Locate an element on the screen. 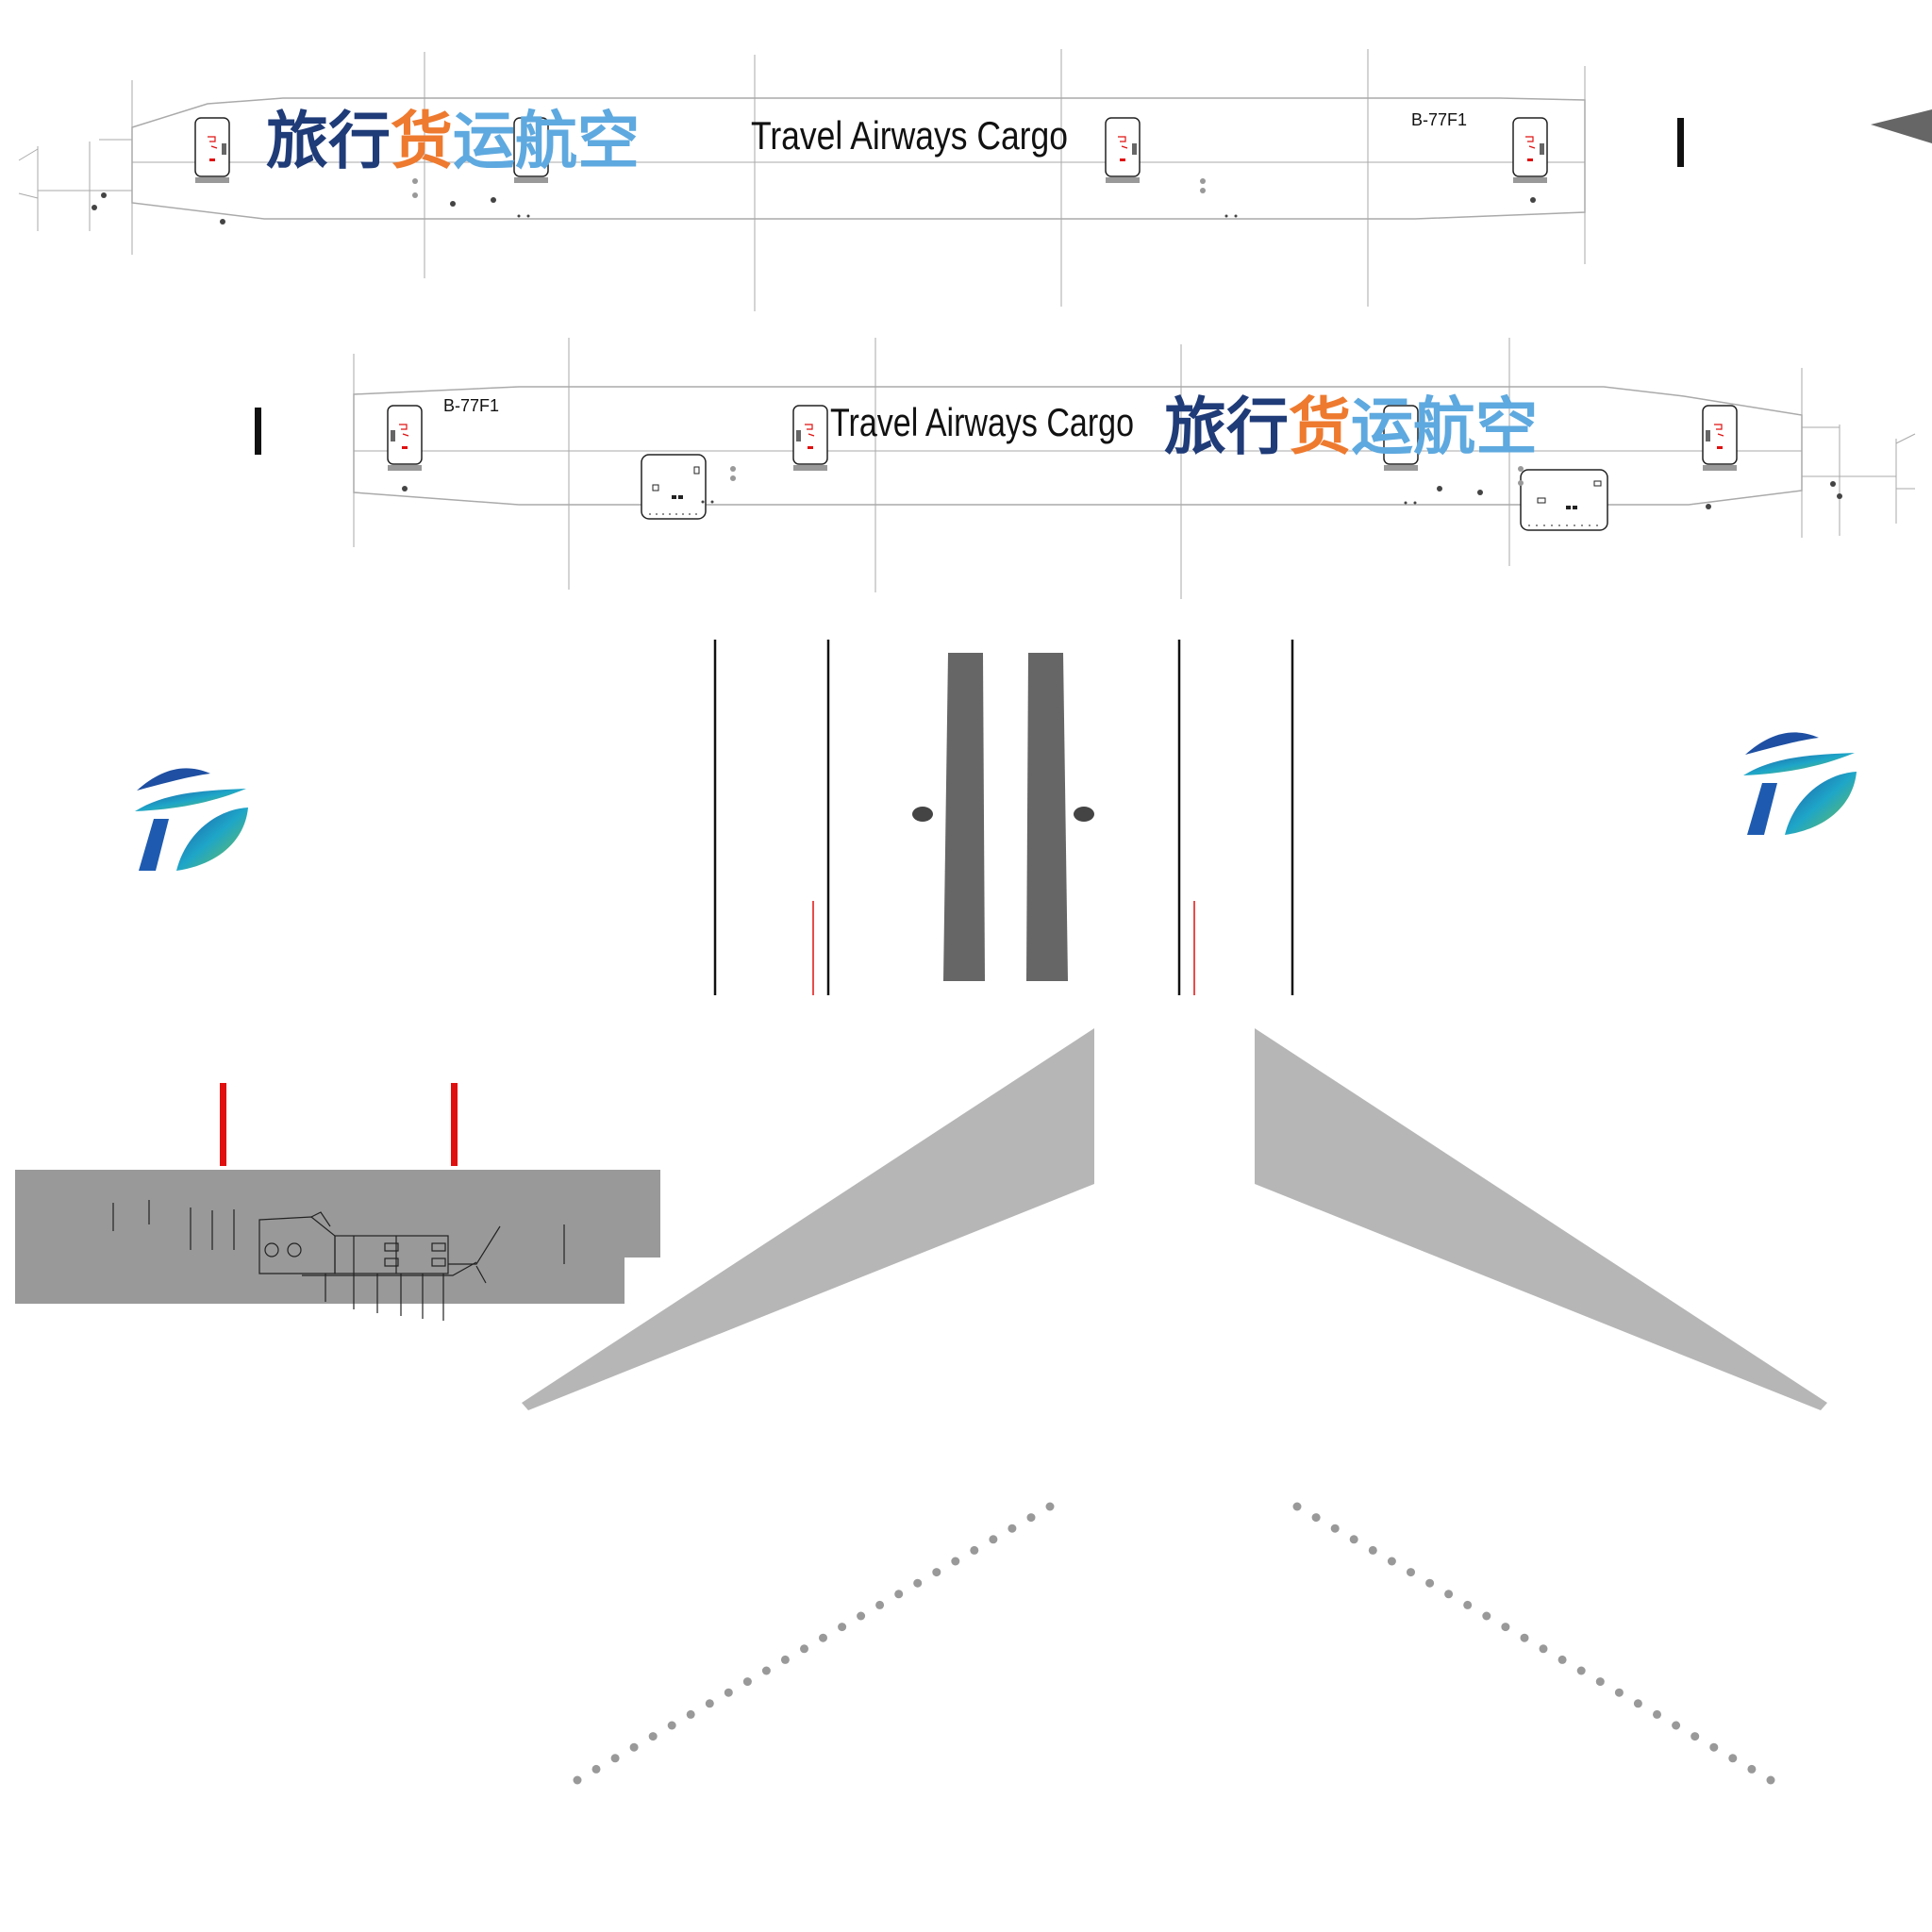 This screenshot has width=1932, height=1932. flap-dots-left is located at coordinates (814, 1643).